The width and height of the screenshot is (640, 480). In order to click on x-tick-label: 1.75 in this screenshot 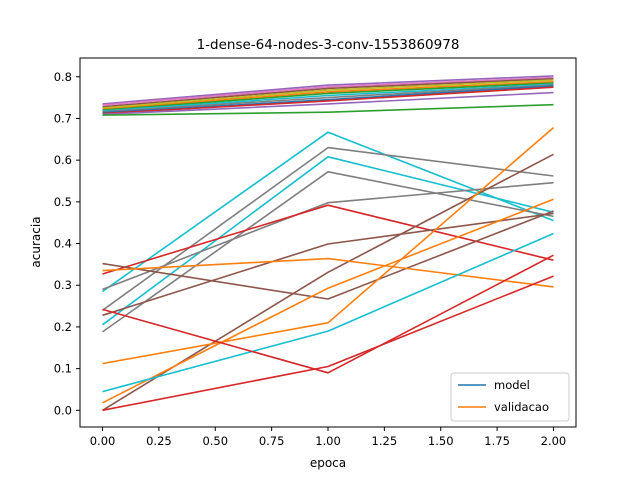, I will do `click(497, 441)`.